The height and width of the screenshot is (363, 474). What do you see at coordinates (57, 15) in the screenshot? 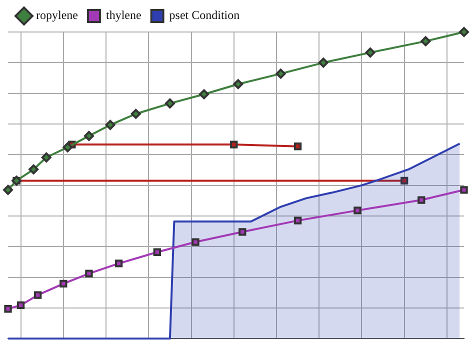
I see `legend-label: ropylene` at bounding box center [57, 15].